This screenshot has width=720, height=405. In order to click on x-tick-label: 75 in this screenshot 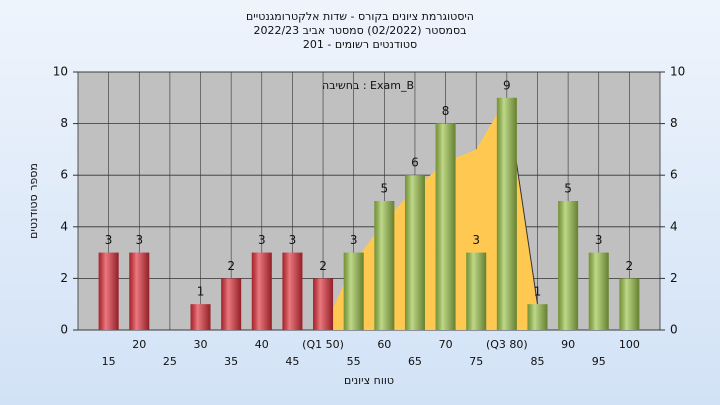, I will do `click(476, 361)`.